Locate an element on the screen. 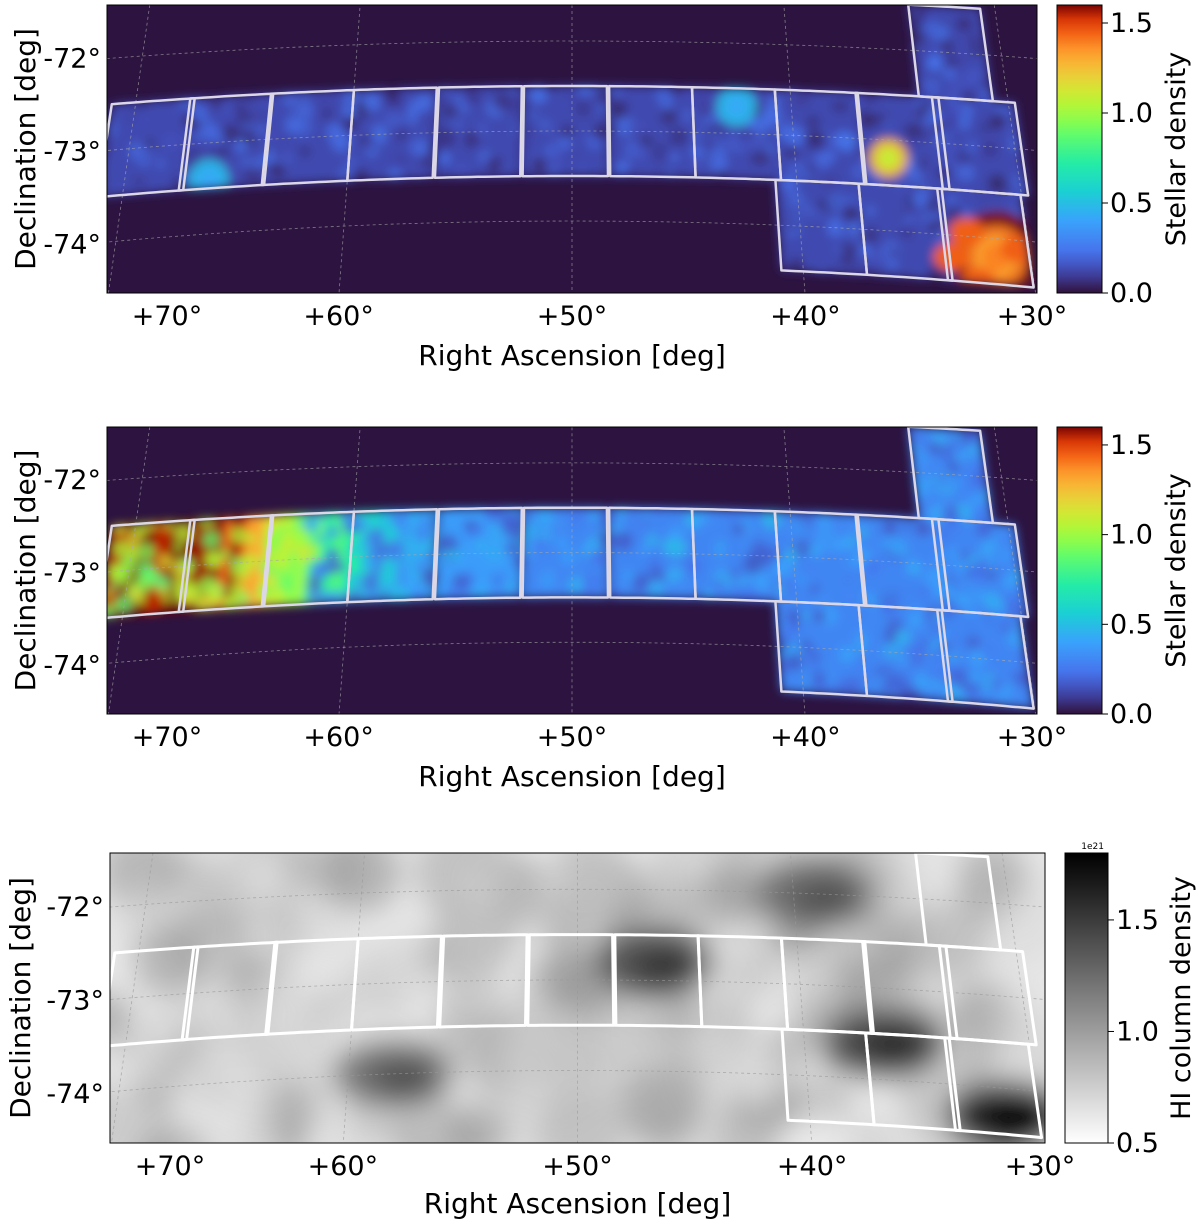 This screenshot has height=1225, width=1200. colorbar-tick-label: 0.0 is located at coordinates (1131, 293).